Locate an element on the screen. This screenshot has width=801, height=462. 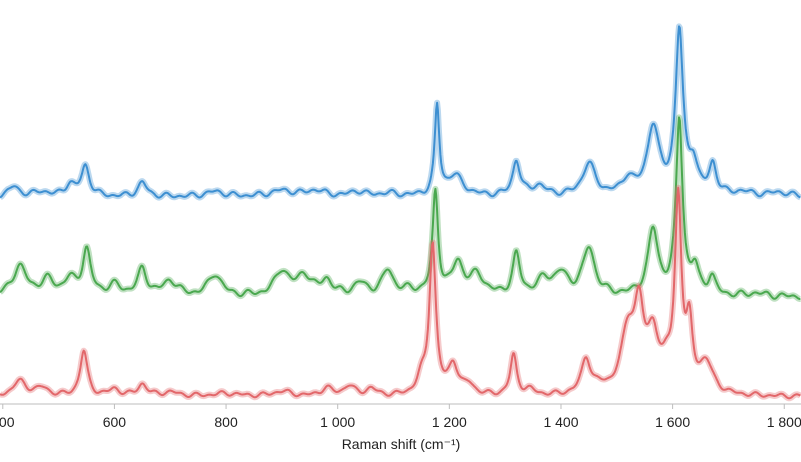
x-axis-title: Raman shift (cm⁻¹) is located at coordinates (401, 444).